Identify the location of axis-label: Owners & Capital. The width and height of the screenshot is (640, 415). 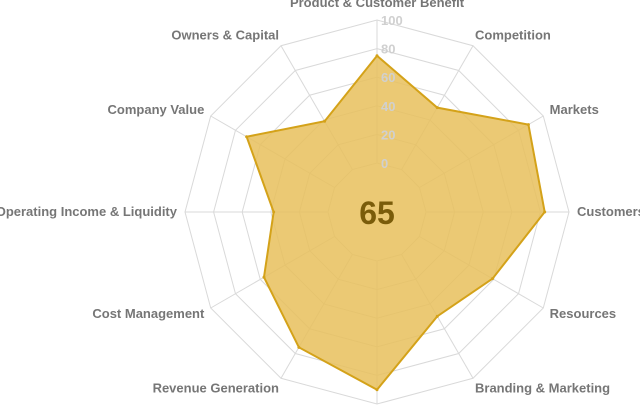
(225, 34).